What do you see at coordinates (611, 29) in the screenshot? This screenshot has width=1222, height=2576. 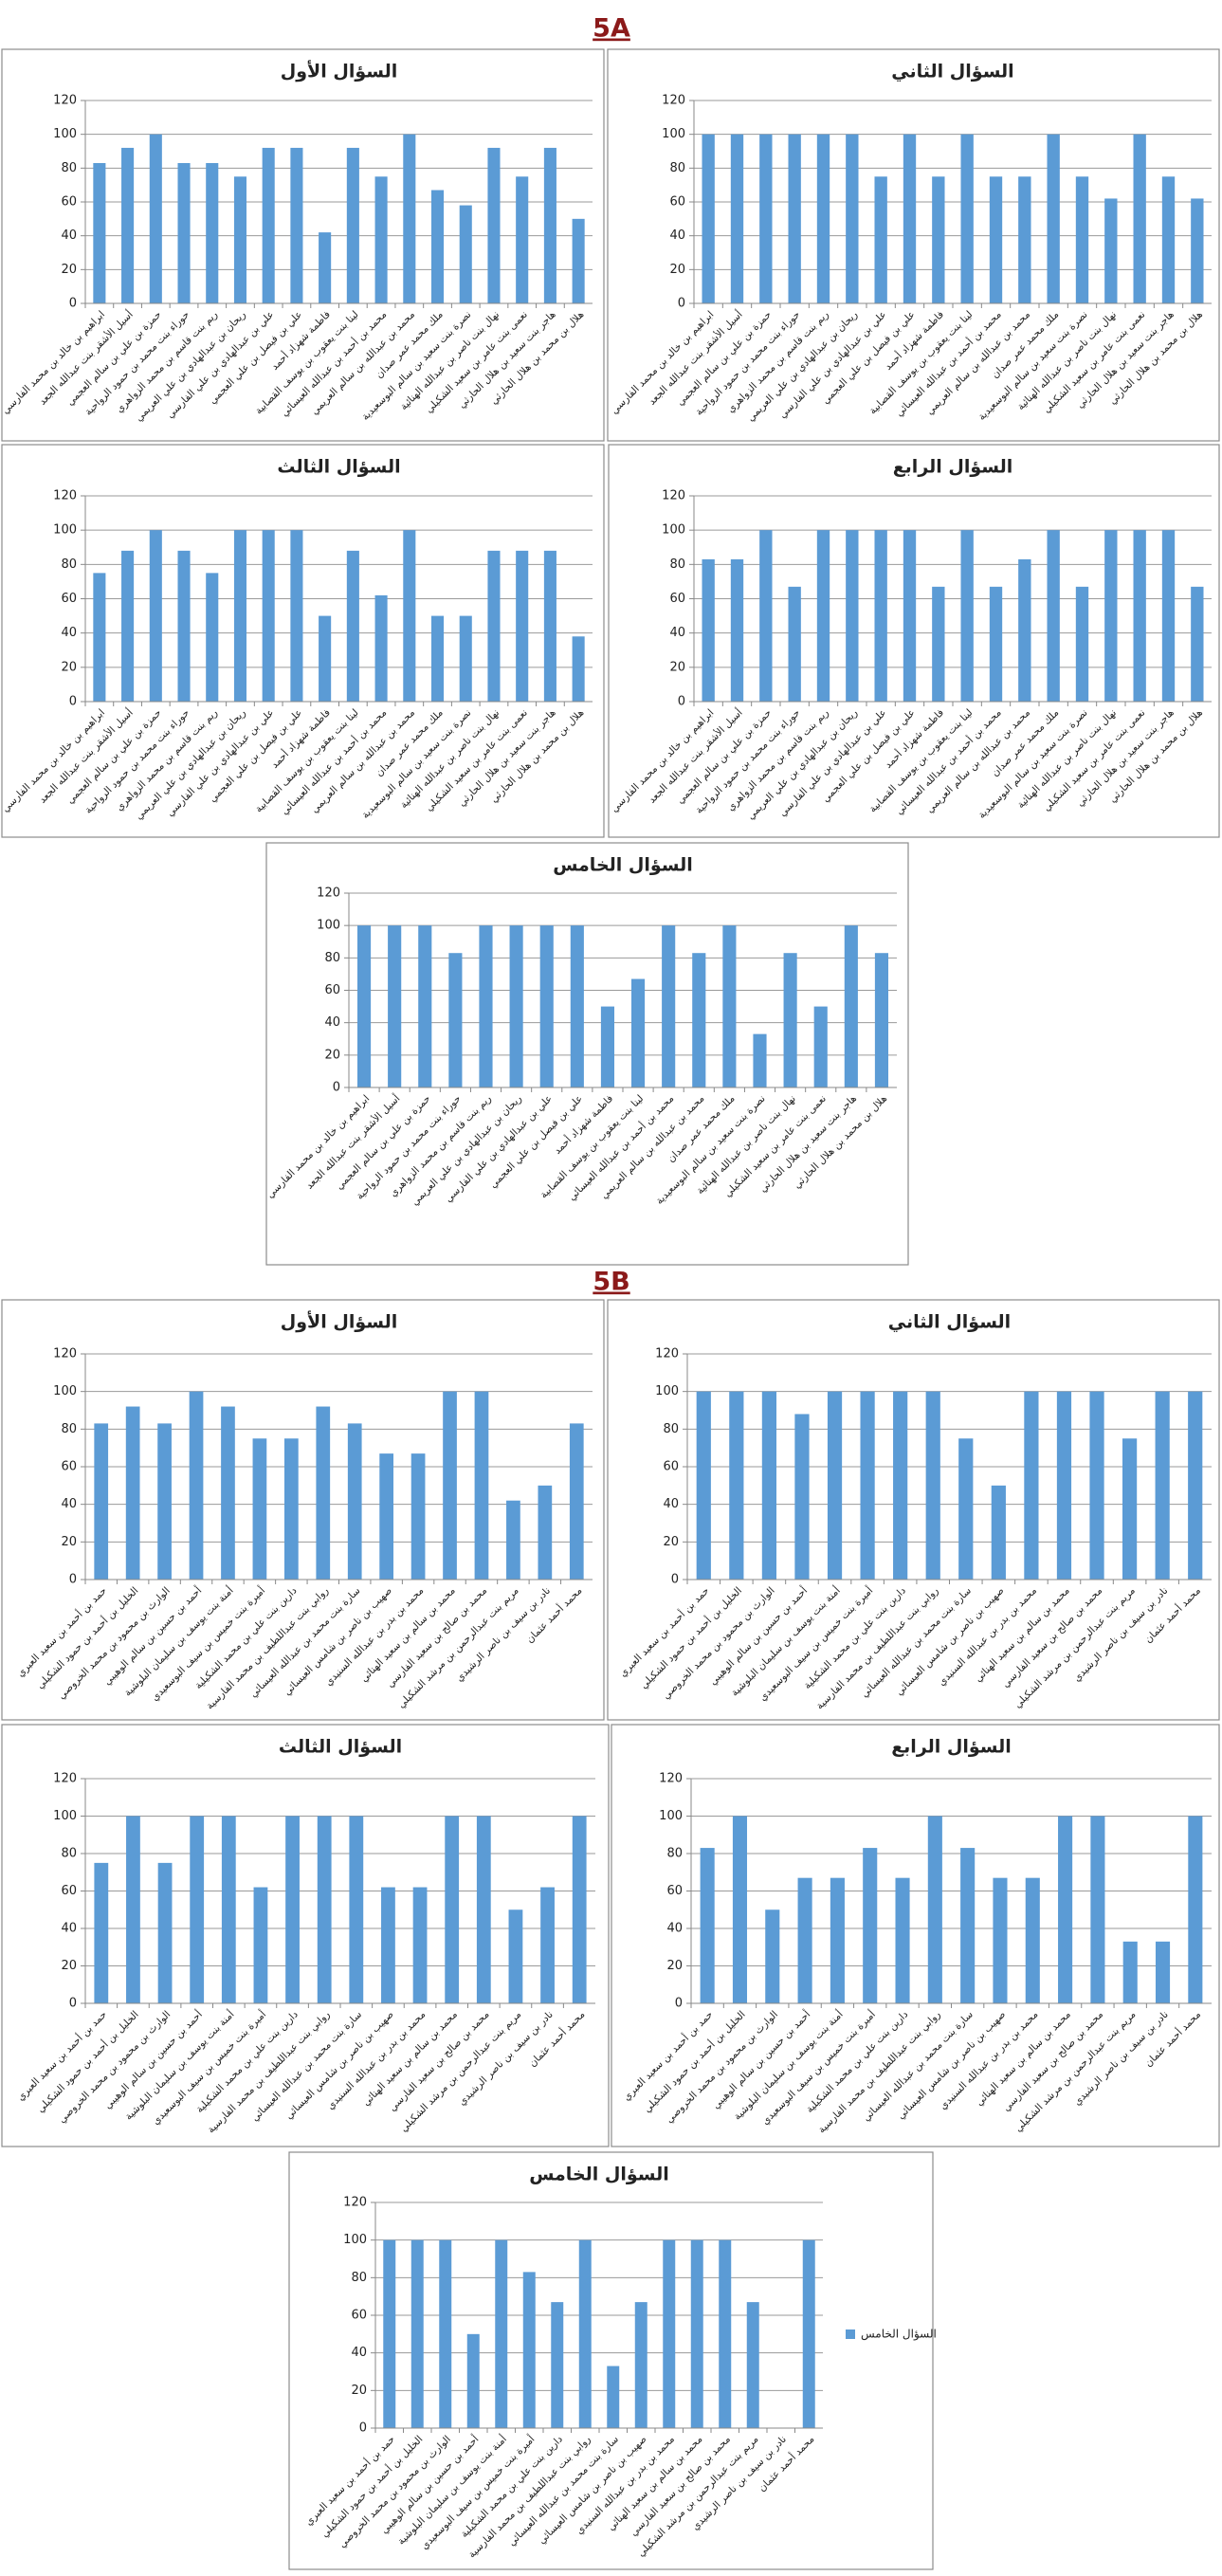 I see `section-heading: 5A` at bounding box center [611, 29].